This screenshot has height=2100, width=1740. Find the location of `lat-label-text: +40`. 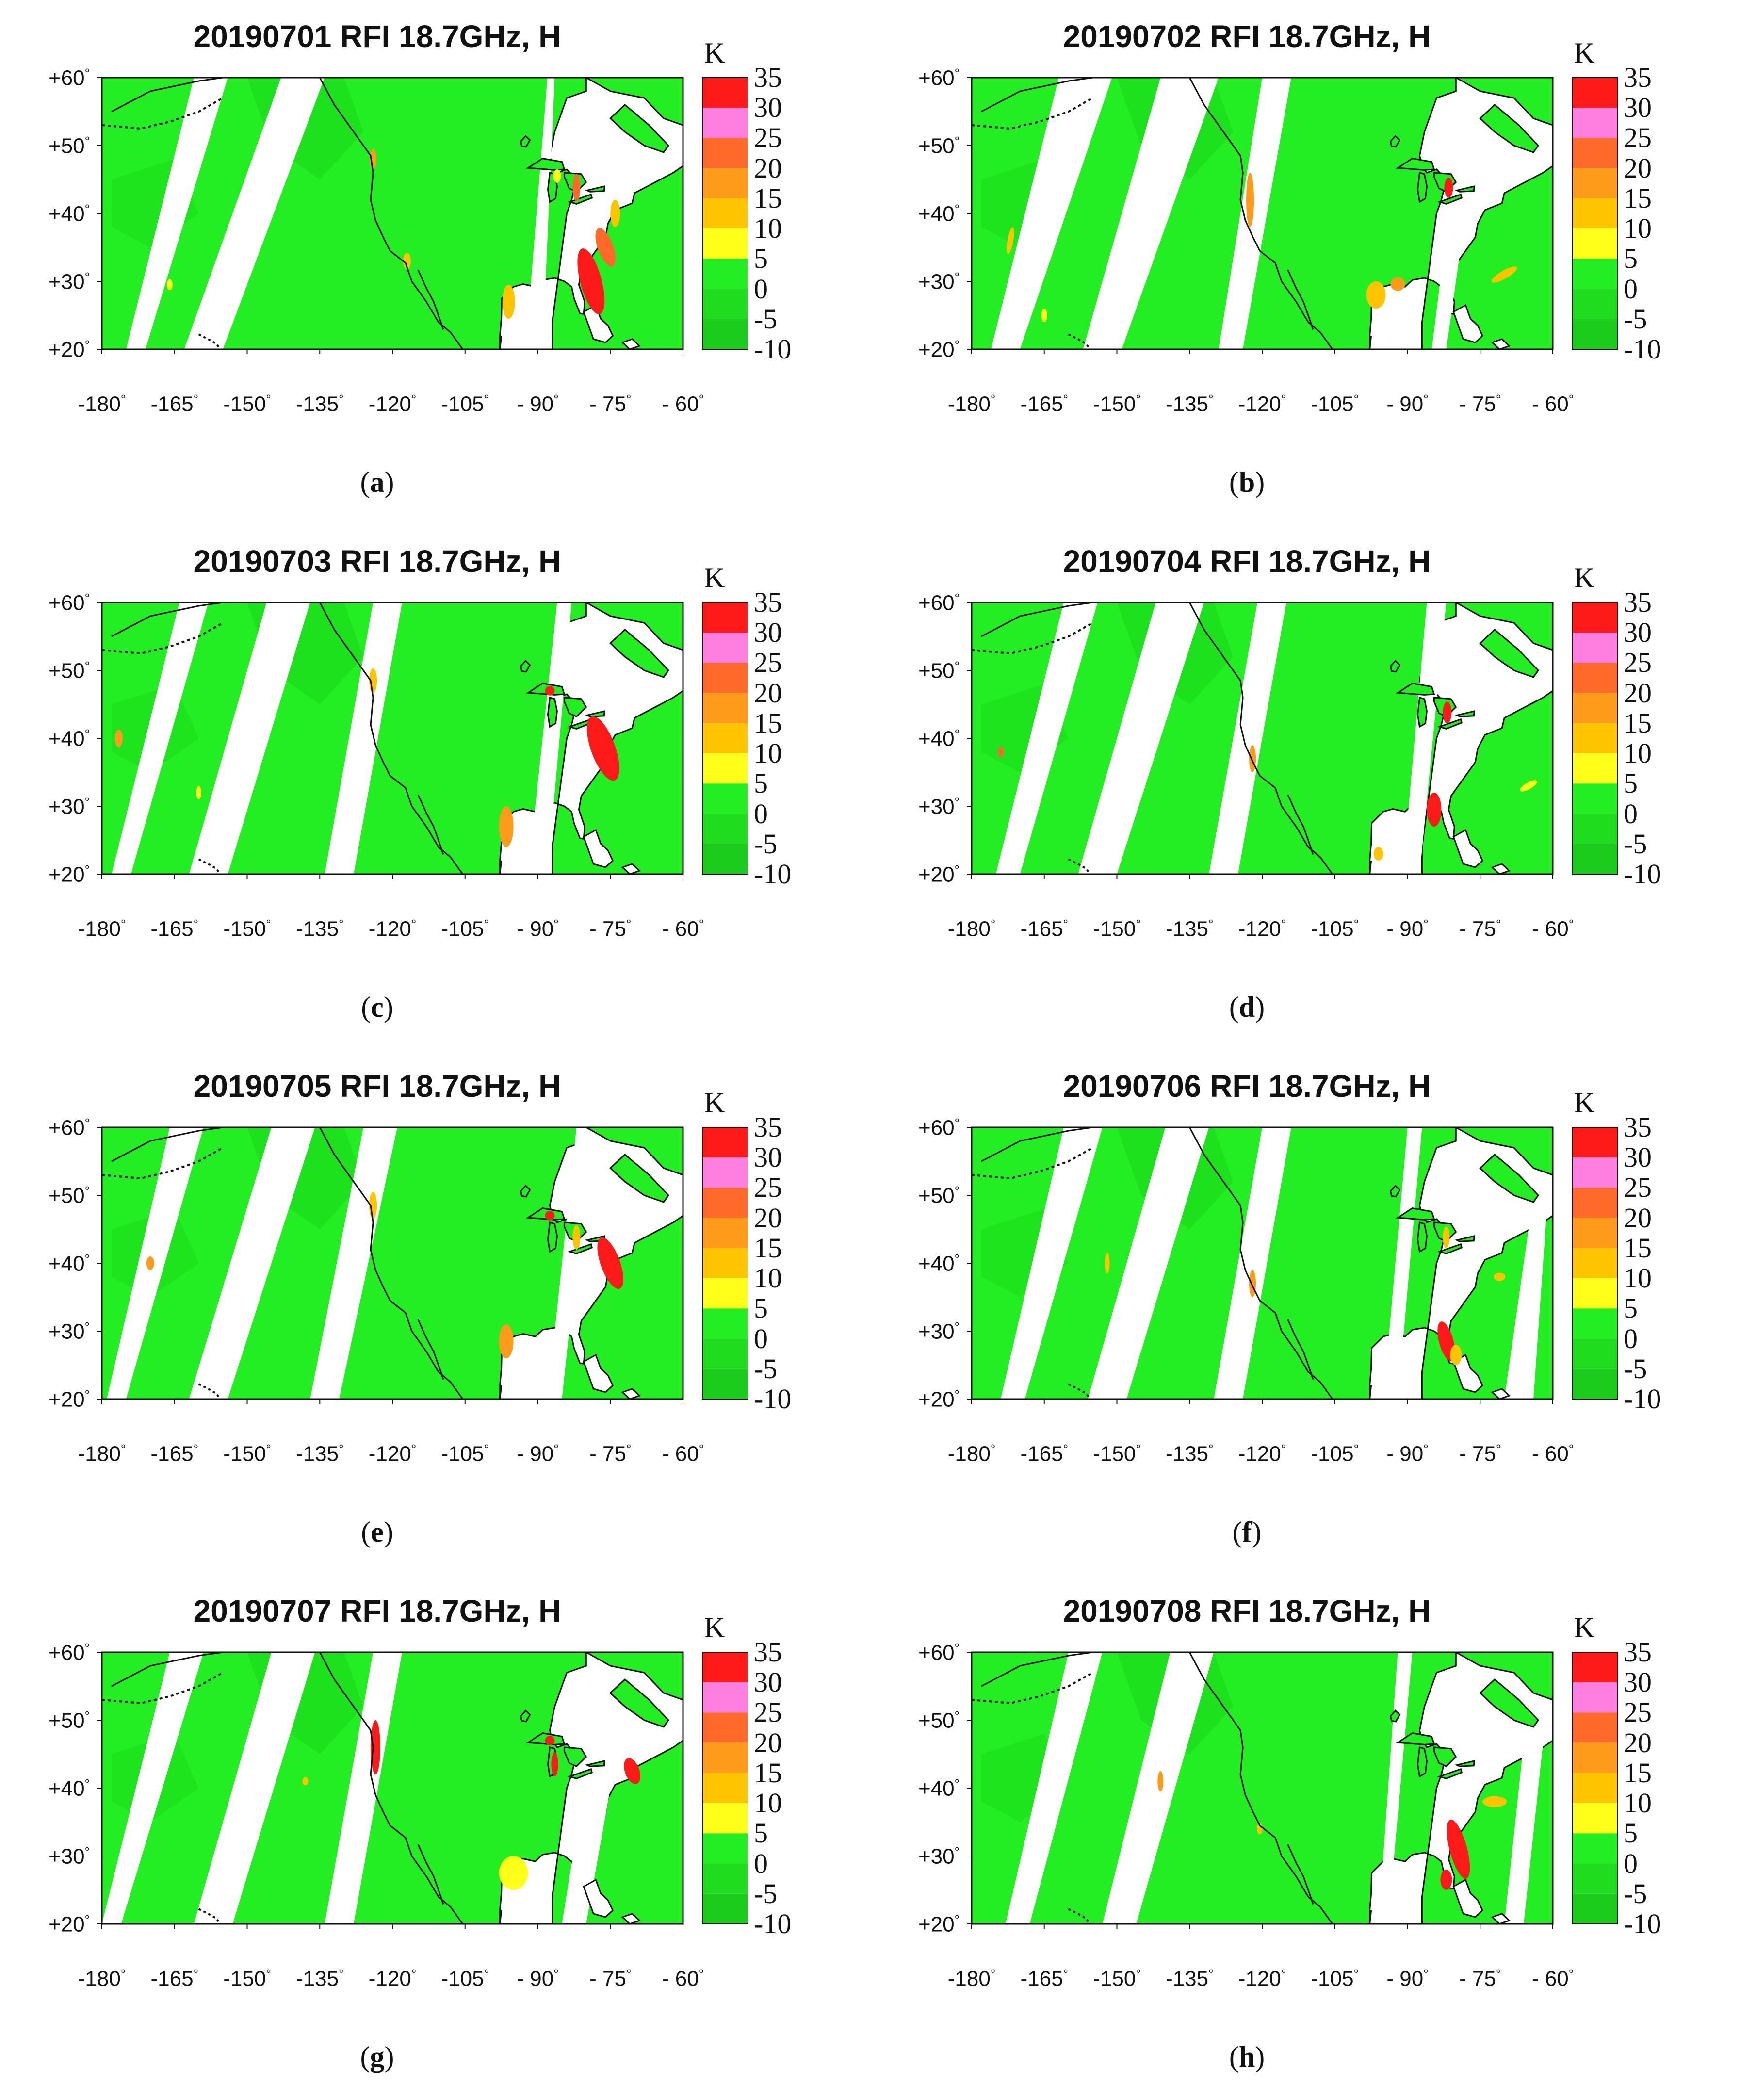

lat-label-text: +40 is located at coordinates (936, 739).